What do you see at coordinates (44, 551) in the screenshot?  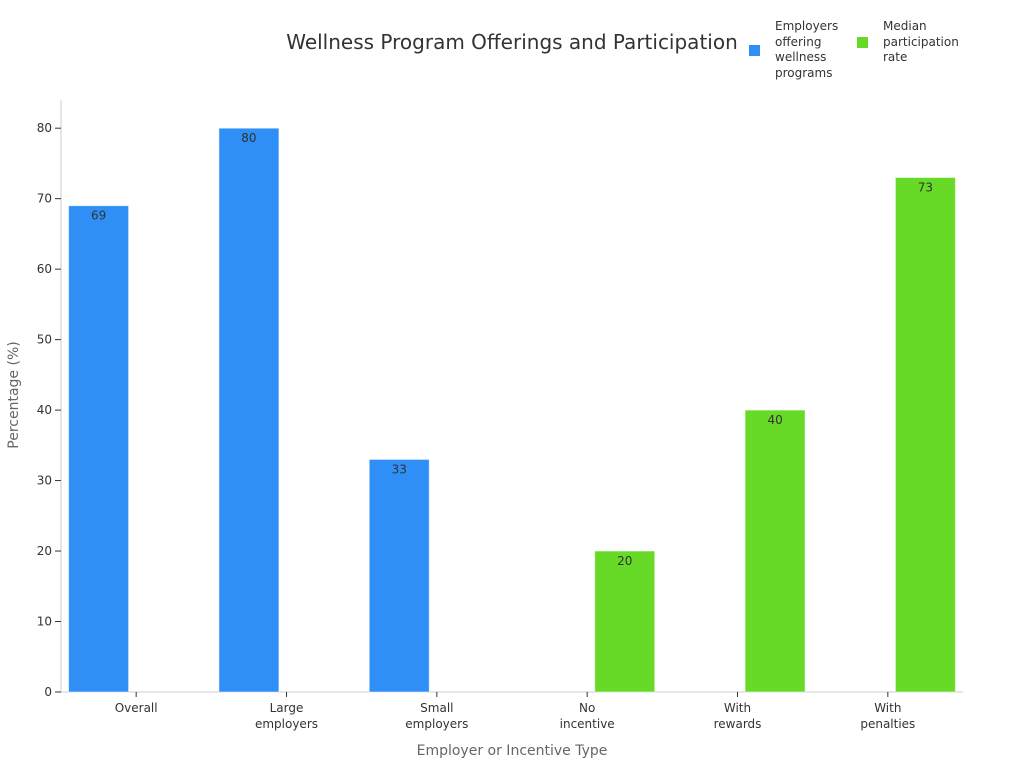 I see `y-tick-label: 20` at bounding box center [44, 551].